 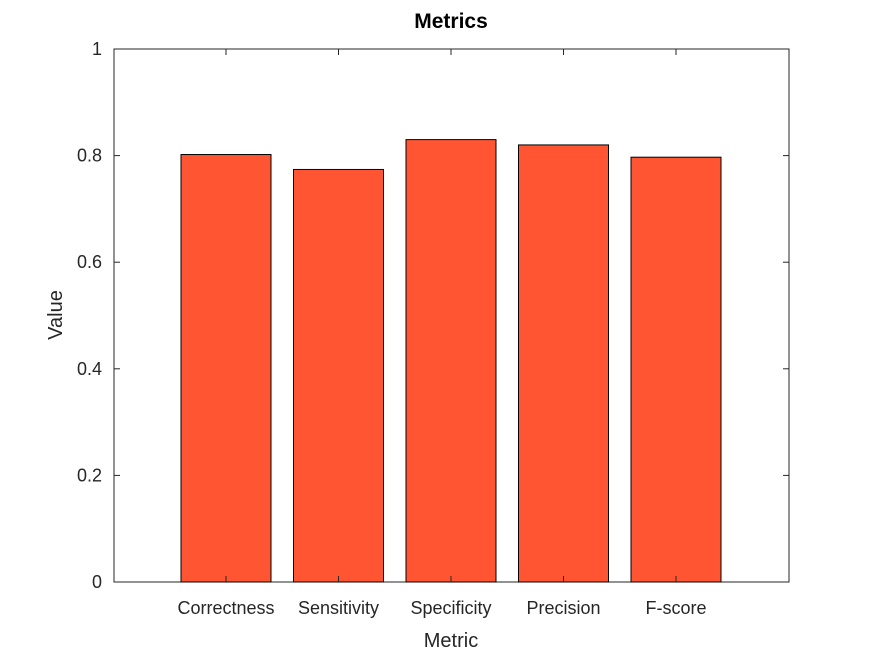 I want to click on bar-precision, so click(x=563, y=363).